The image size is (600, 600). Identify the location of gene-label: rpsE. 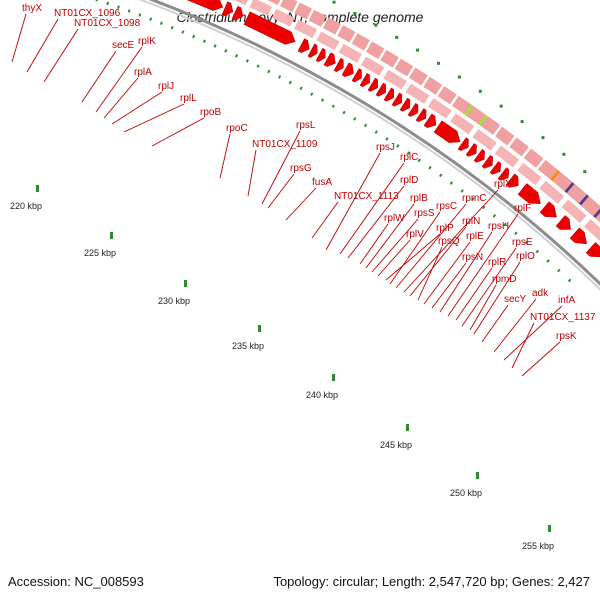
(522, 242).